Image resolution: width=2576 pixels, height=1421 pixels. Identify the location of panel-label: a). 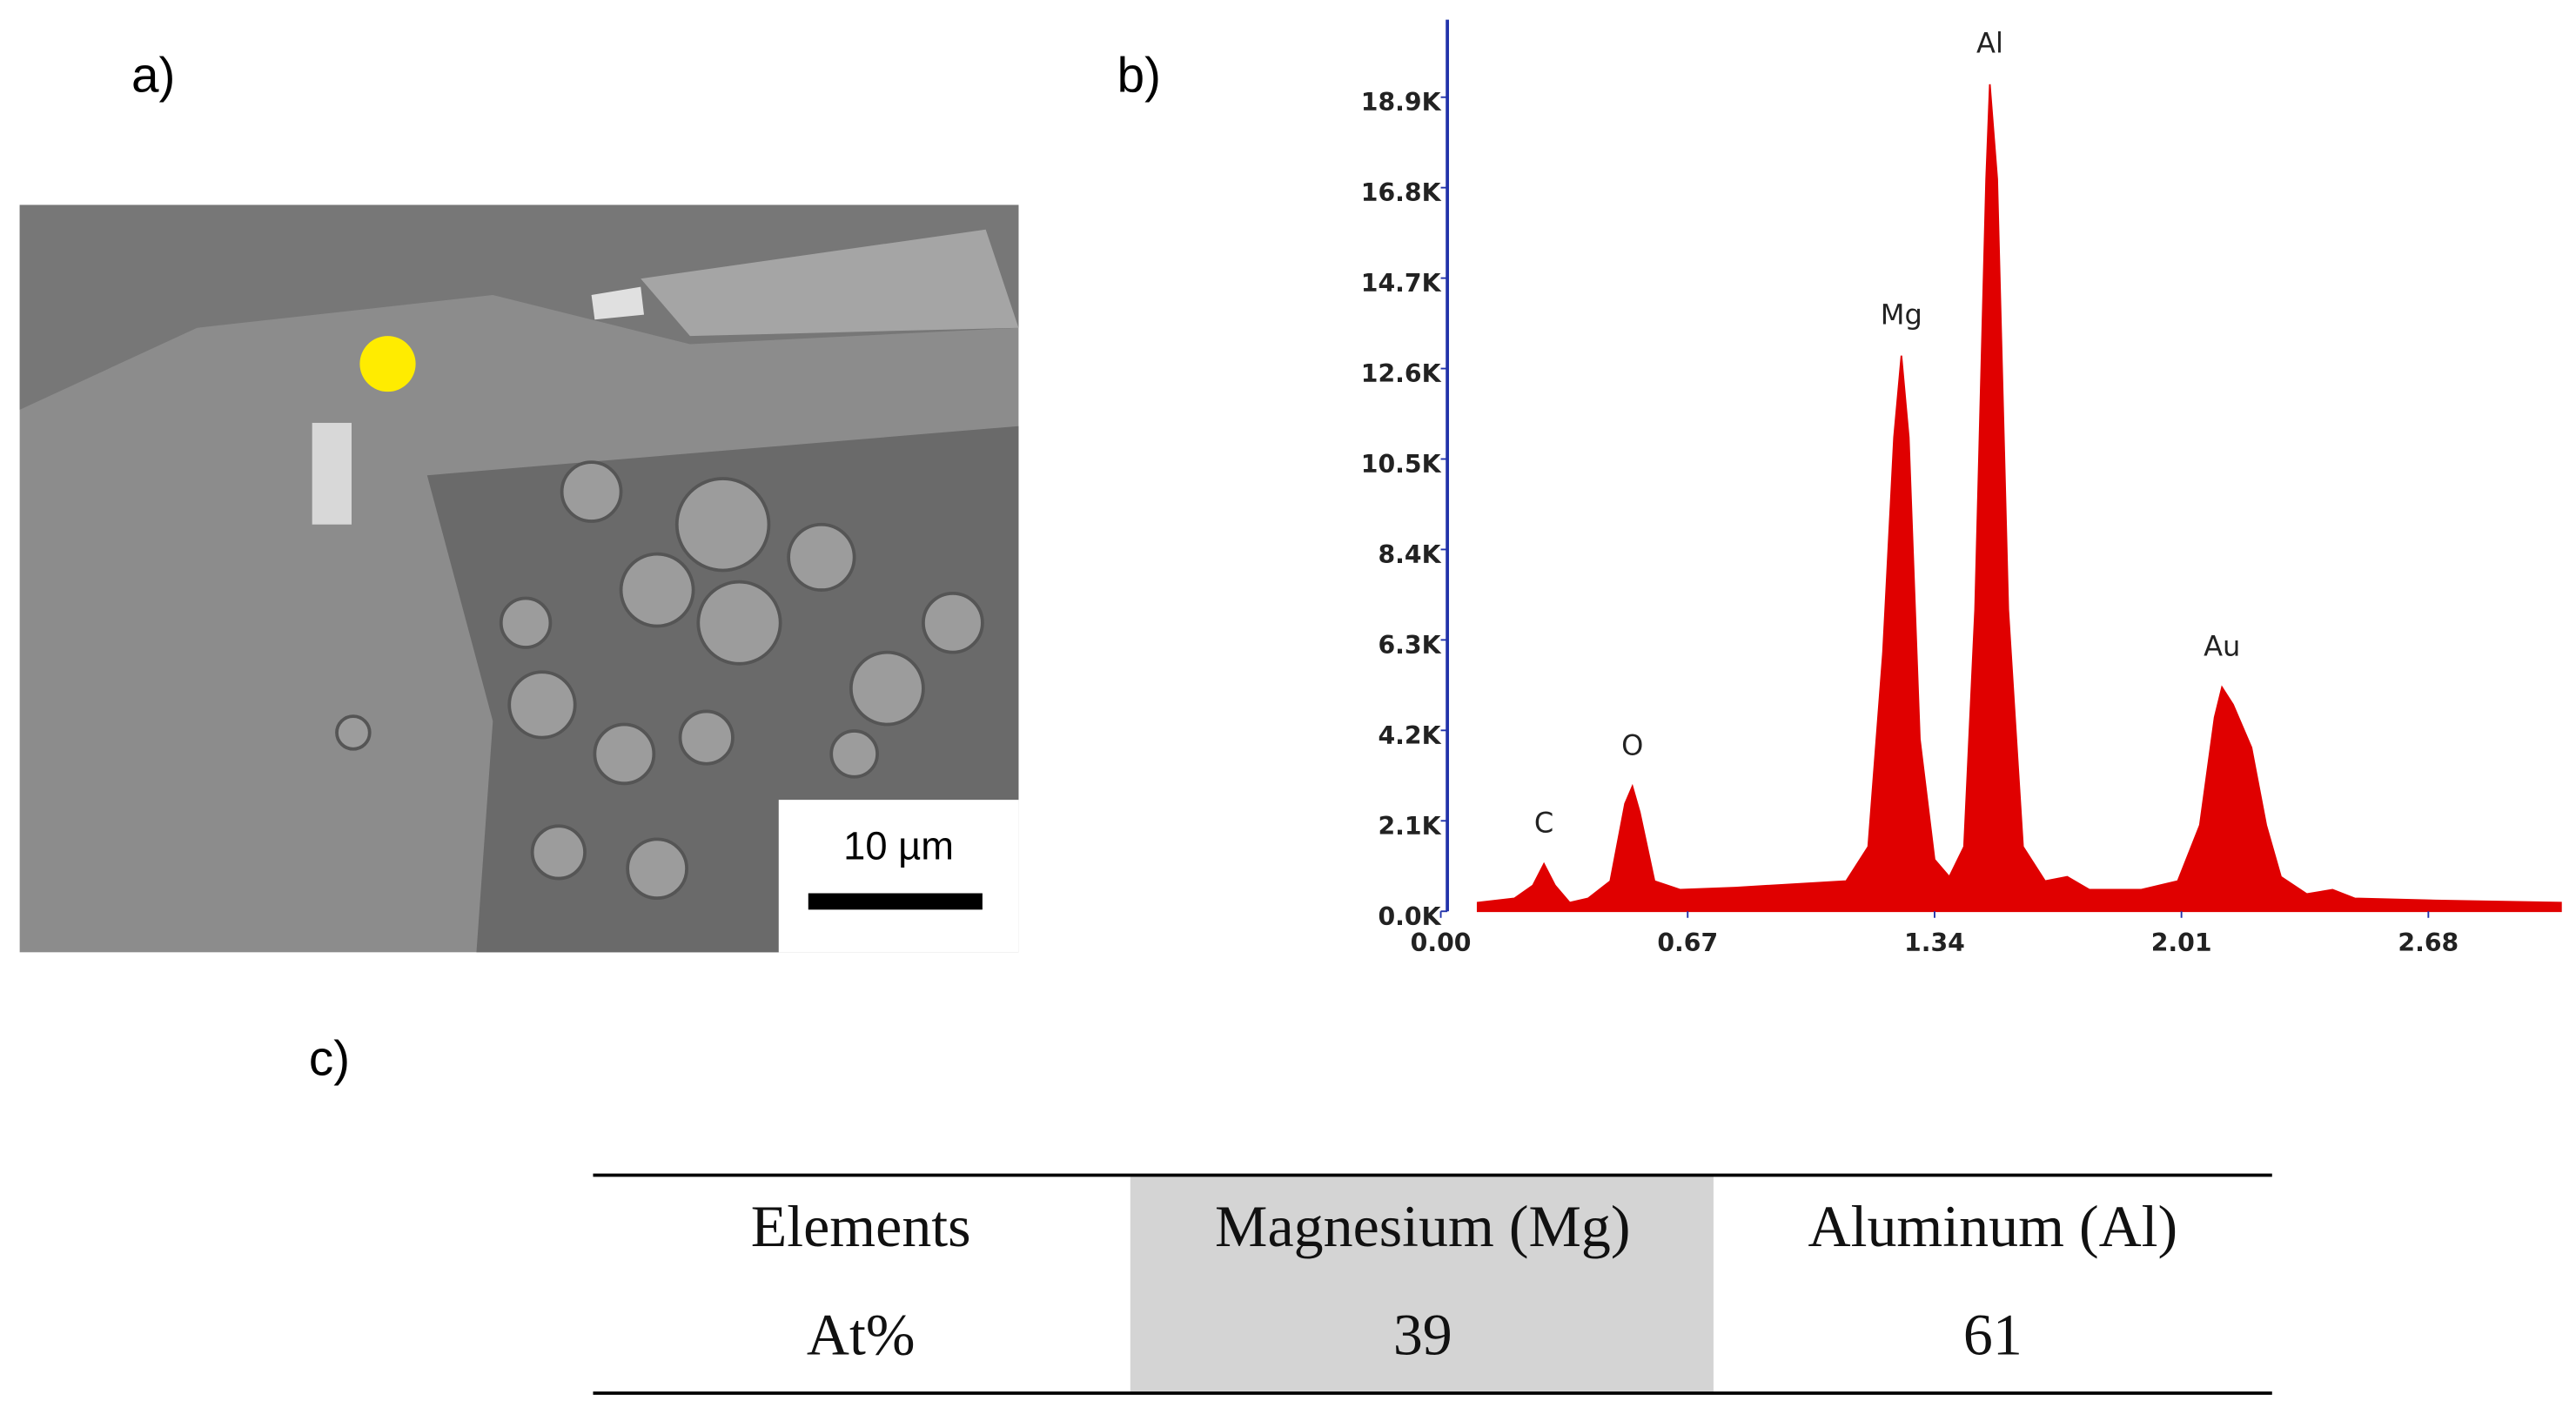
(153, 74).